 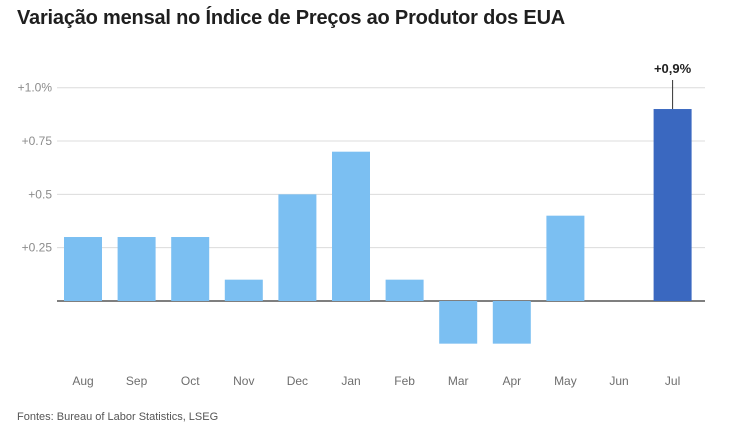 I want to click on x-tick-label: Nov, so click(x=243, y=381).